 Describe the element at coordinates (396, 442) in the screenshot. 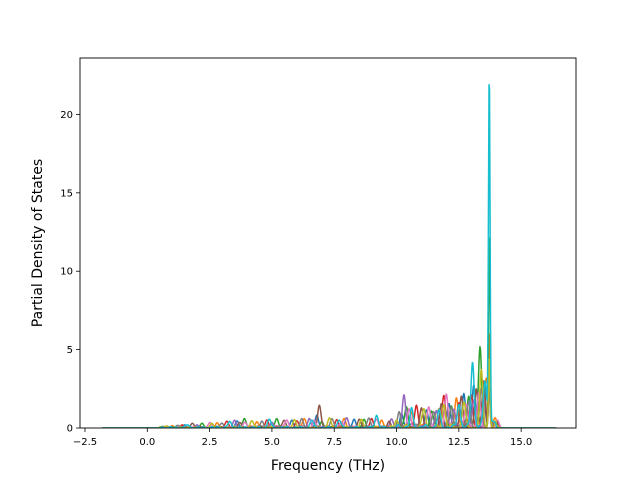

I see `x-tick-label: 10.0` at that location.